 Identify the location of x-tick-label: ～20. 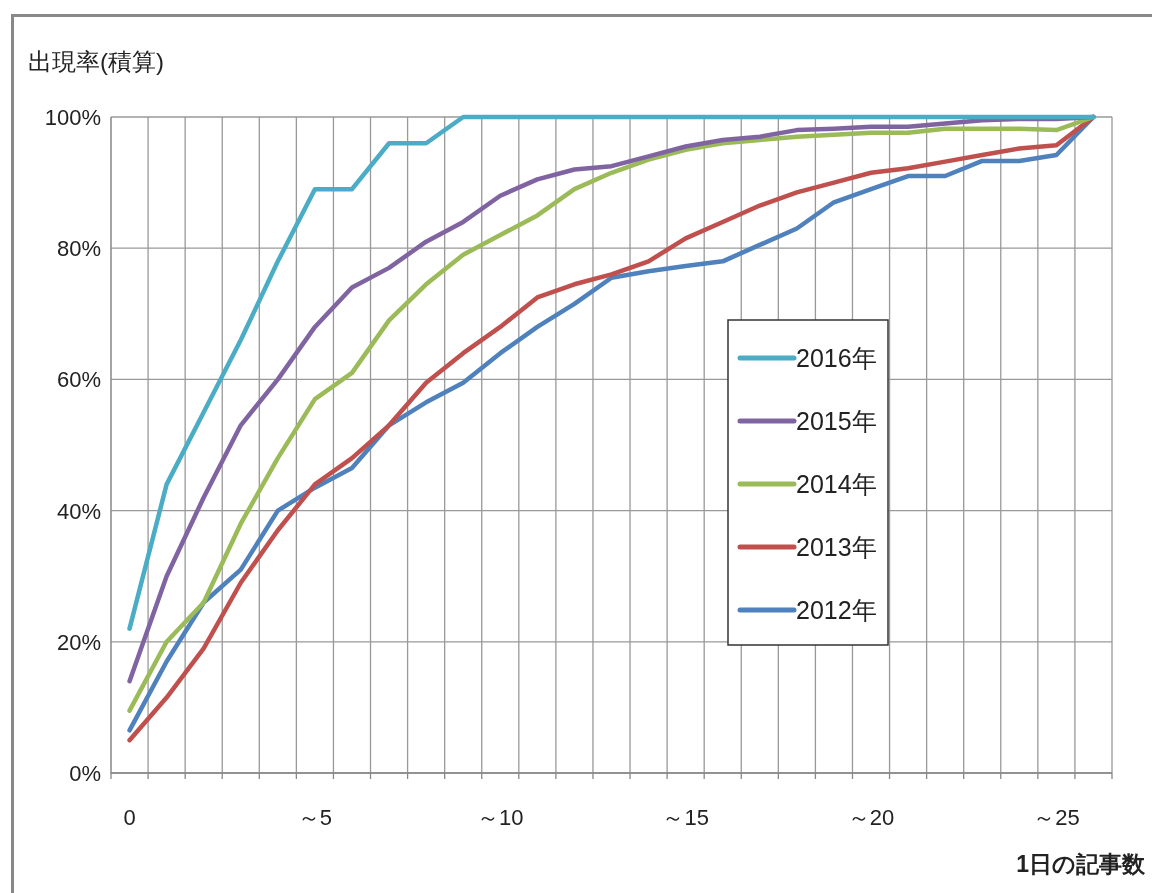
(871, 817).